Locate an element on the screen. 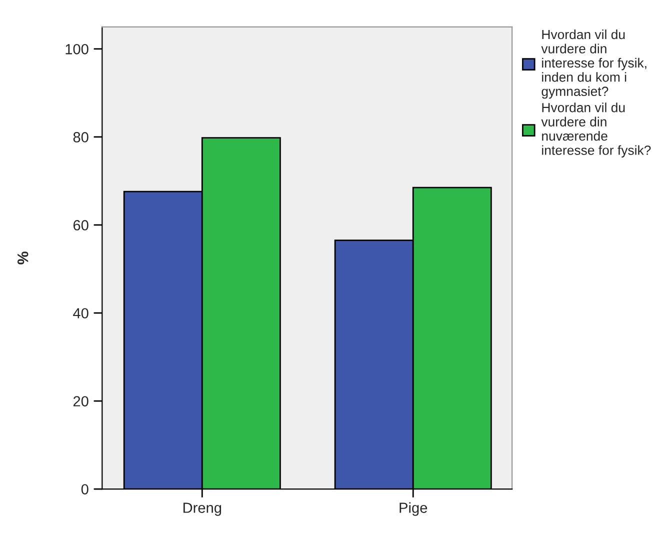 This screenshot has height=538, width=672. y-tick-label: 40 is located at coordinates (80, 313).